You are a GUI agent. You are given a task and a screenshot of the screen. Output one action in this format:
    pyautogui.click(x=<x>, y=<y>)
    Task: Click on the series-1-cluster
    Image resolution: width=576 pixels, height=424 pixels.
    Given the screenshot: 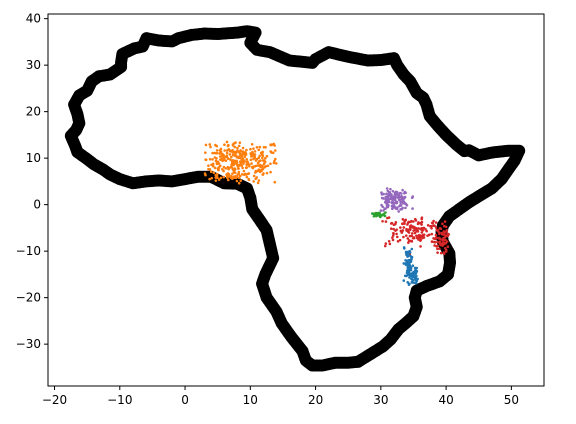 What is the action you would take?
    pyautogui.click(x=240, y=162)
    